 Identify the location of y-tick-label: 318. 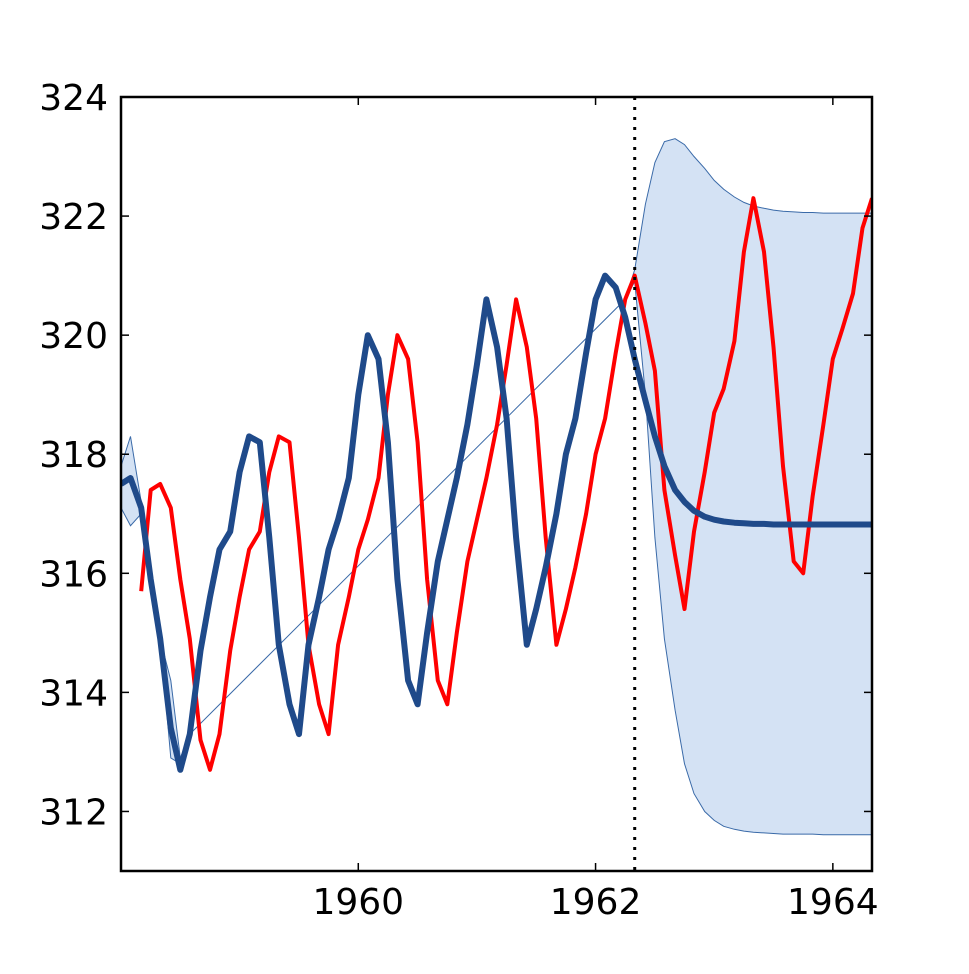
(73, 455).